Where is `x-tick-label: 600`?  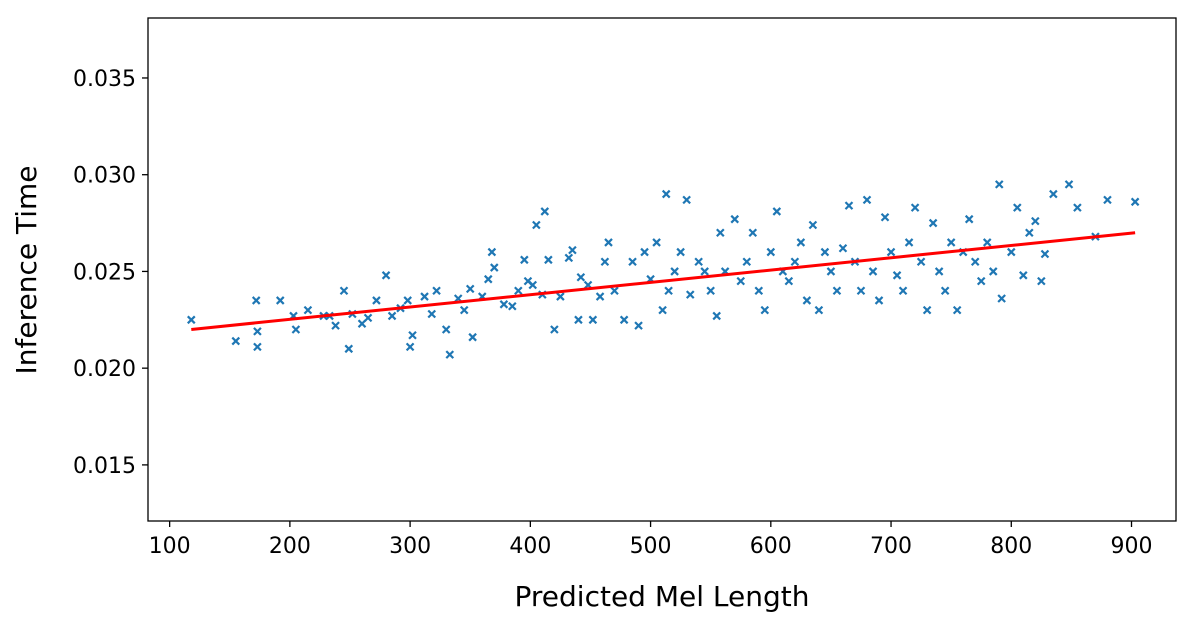
x-tick-label: 600 is located at coordinates (771, 546).